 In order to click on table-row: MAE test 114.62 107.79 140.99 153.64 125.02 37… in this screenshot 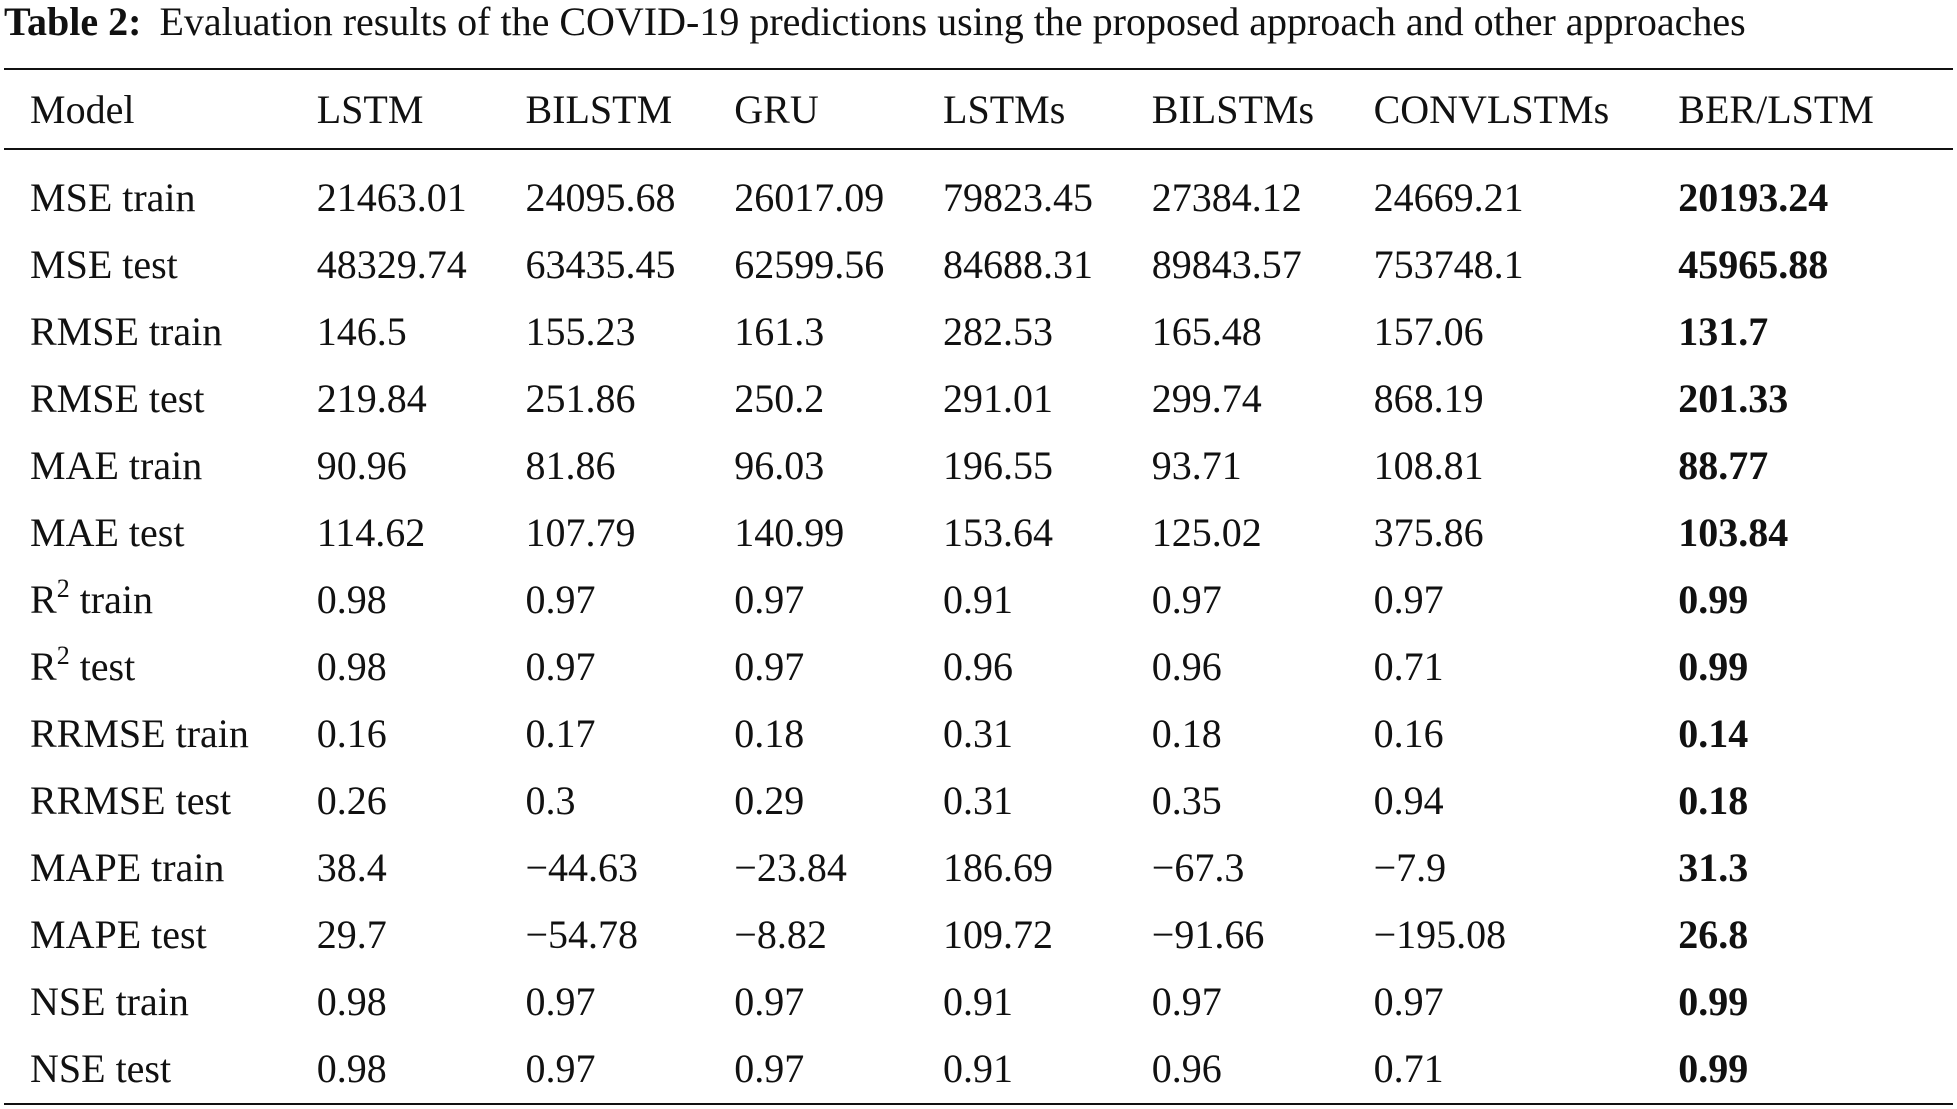, I will do `click(980, 532)`.